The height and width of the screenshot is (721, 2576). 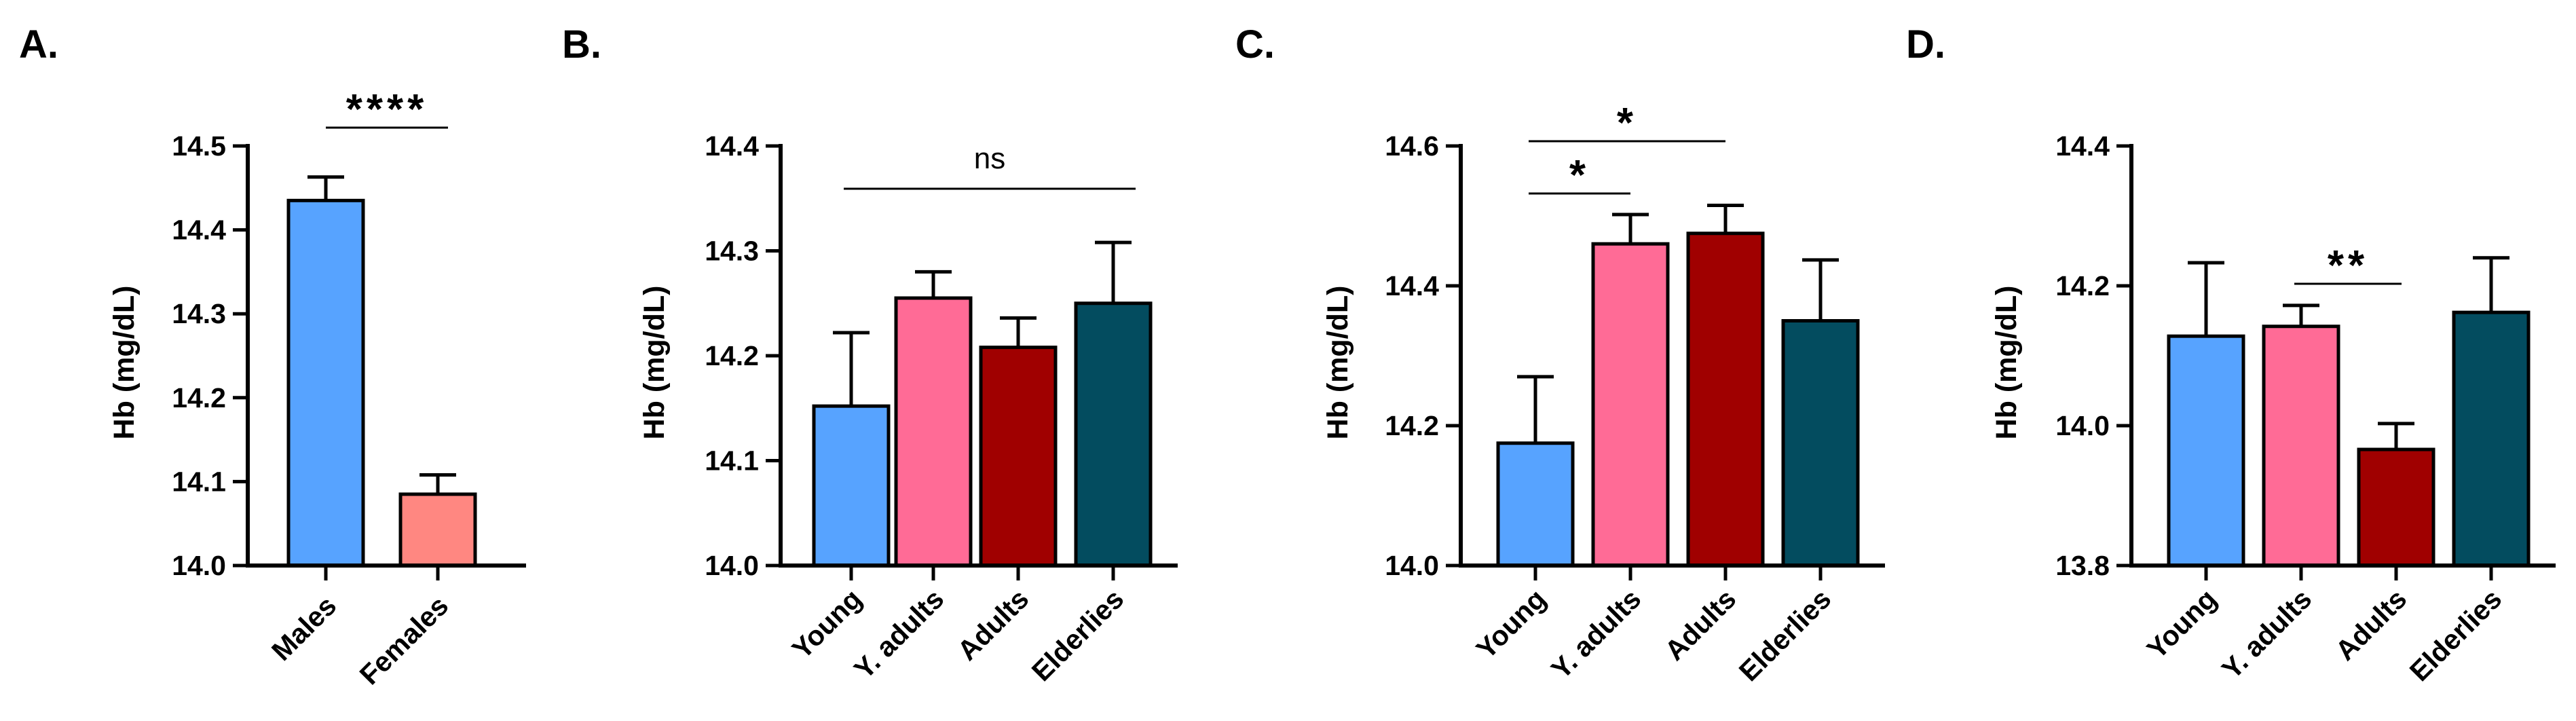 I want to click on panel-letter: B., so click(x=582, y=44).